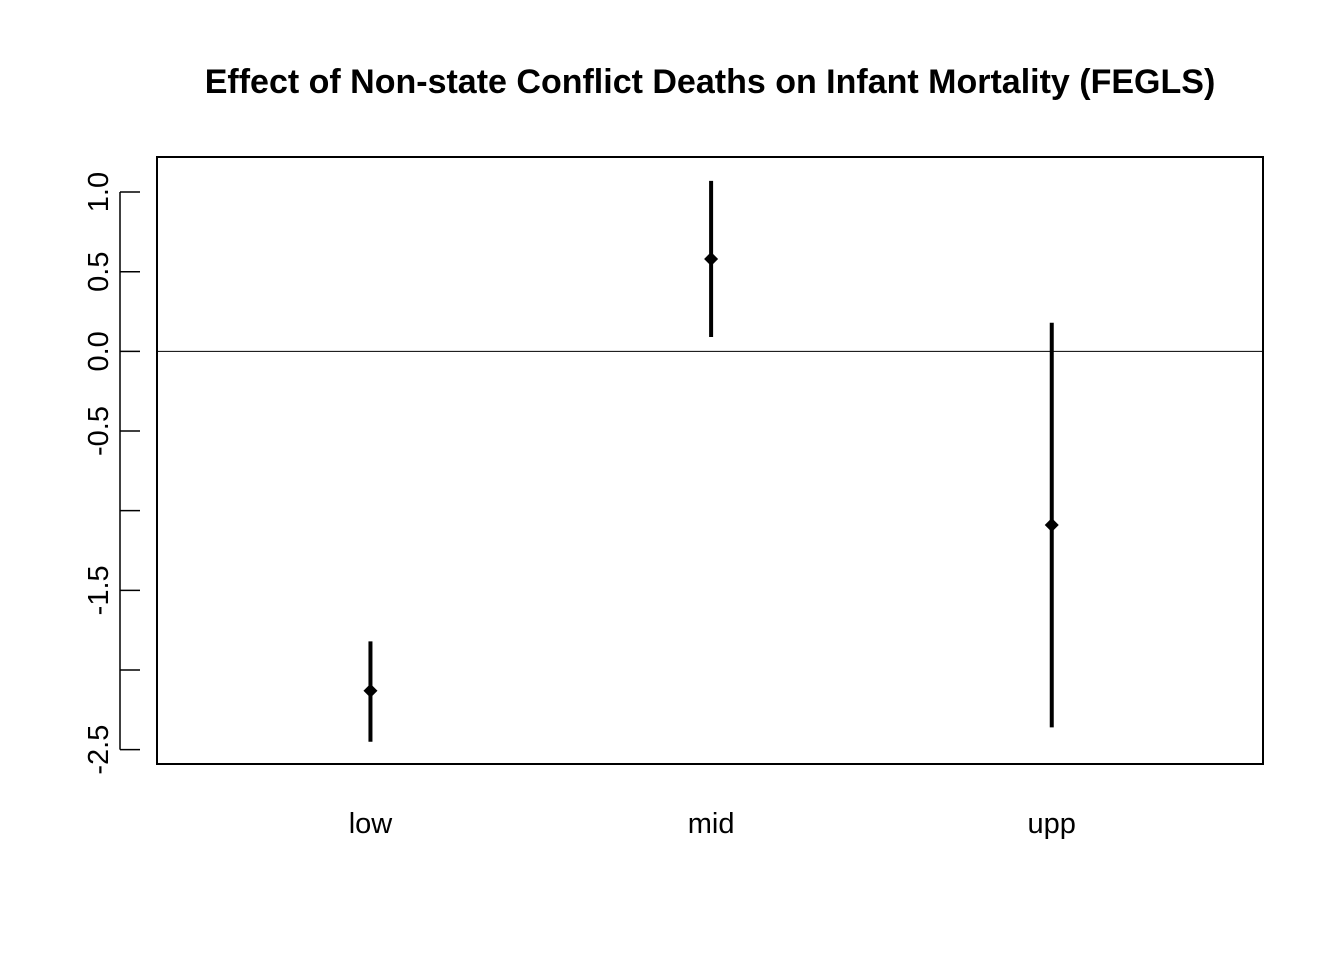 The width and height of the screenshot is (1344, 960). What do you see at coordinates (99, 750) in the screenshot?
I see `y-tick-label: -2.5` at bounding box center [99, 750].